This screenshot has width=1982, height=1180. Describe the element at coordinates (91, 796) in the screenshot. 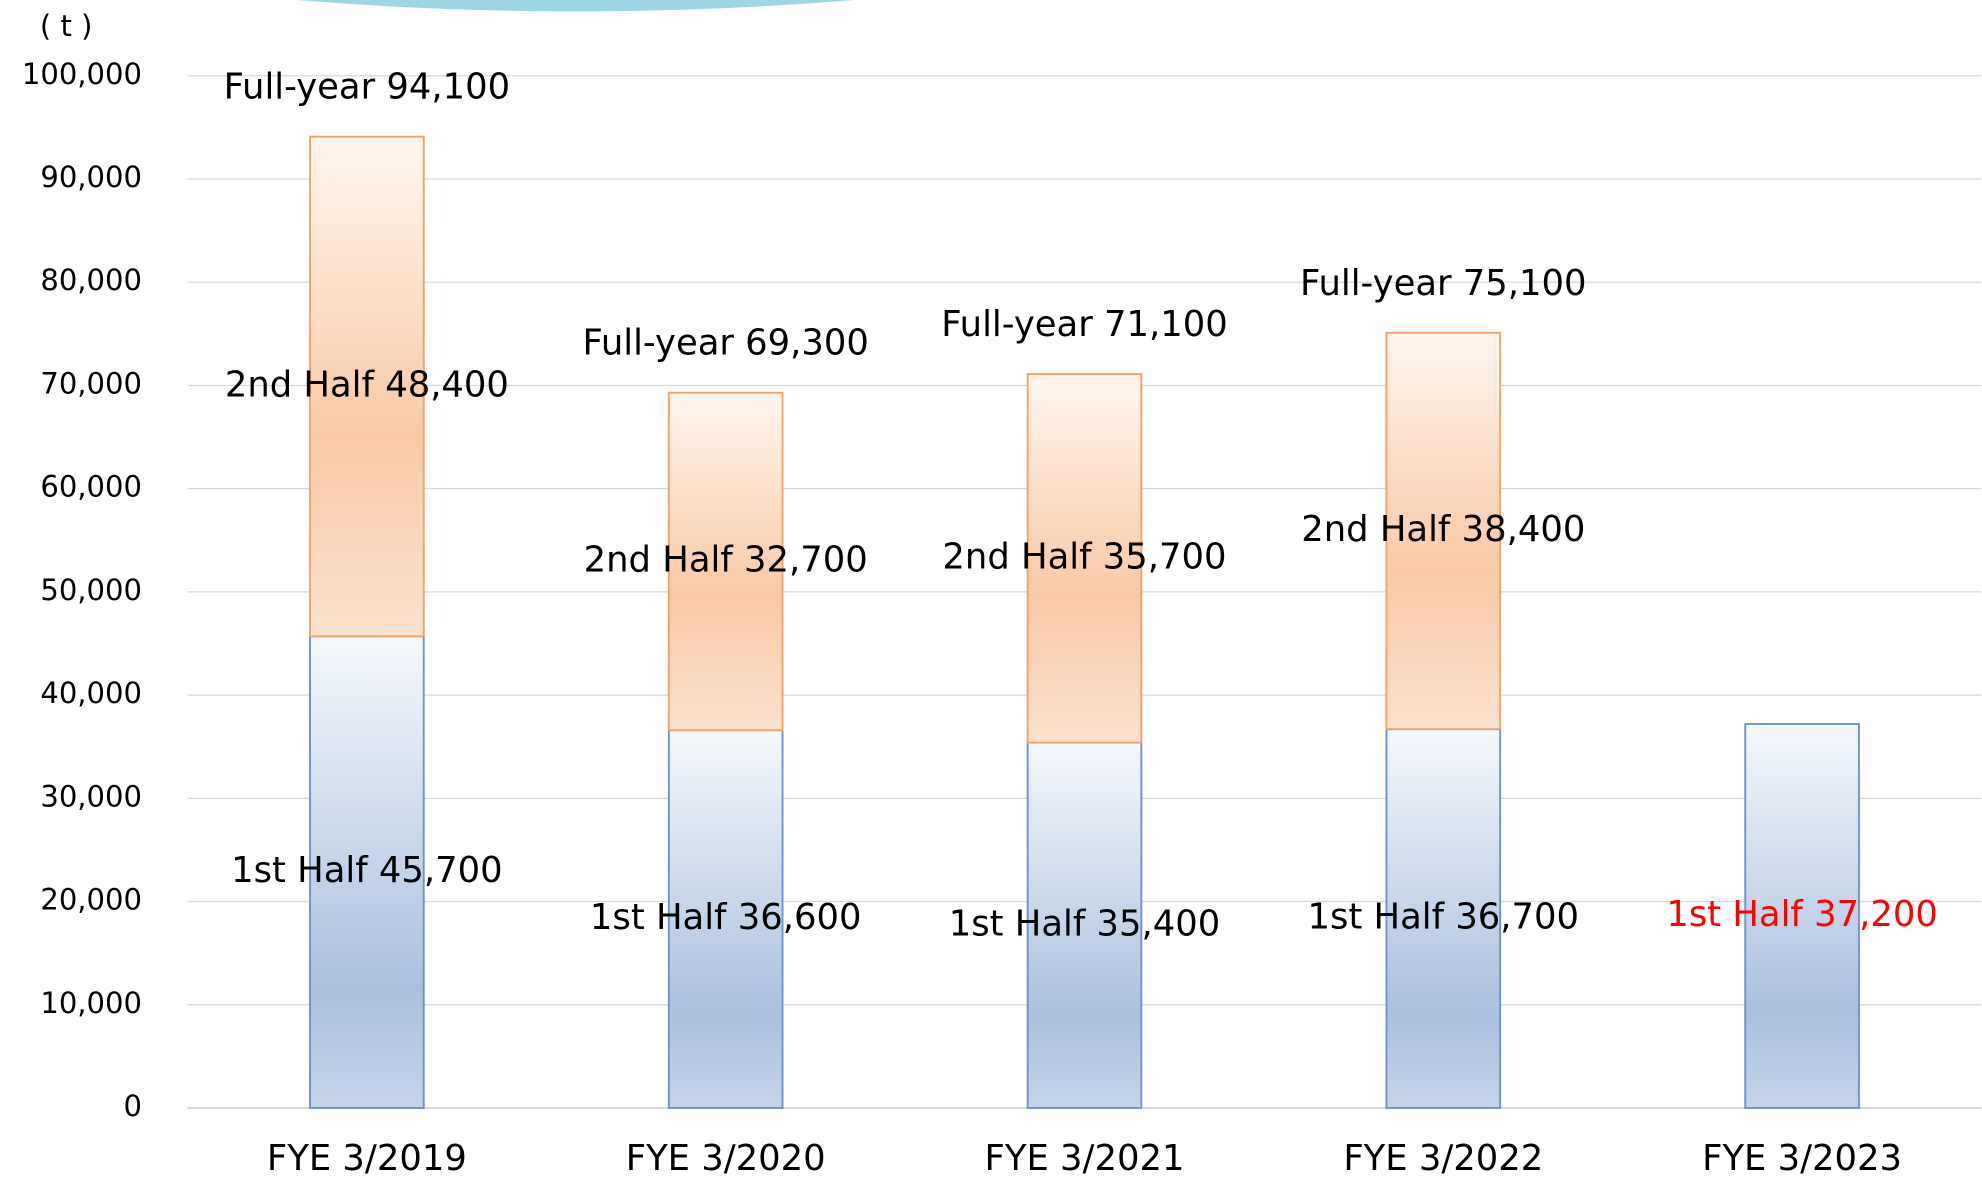

I see `y-tick-label: 30,000` at that location.